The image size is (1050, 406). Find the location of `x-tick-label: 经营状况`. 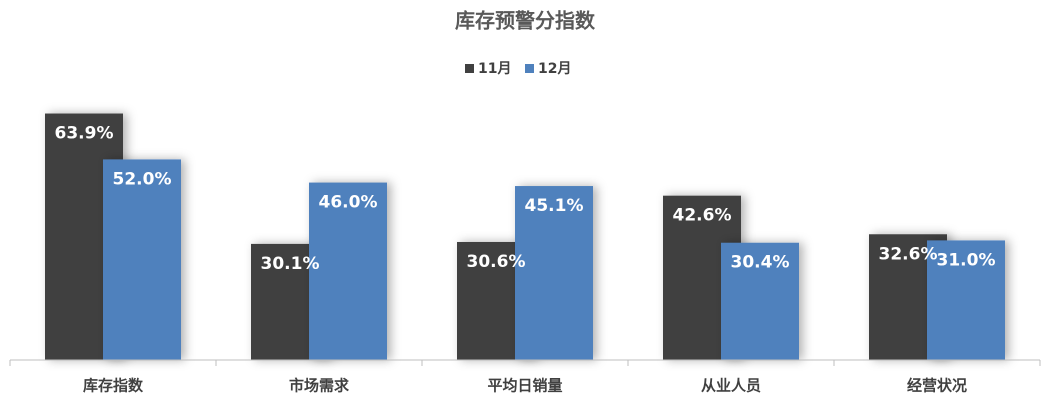

x-tick-label: 经营状况 is located at coordinates (937, 386).